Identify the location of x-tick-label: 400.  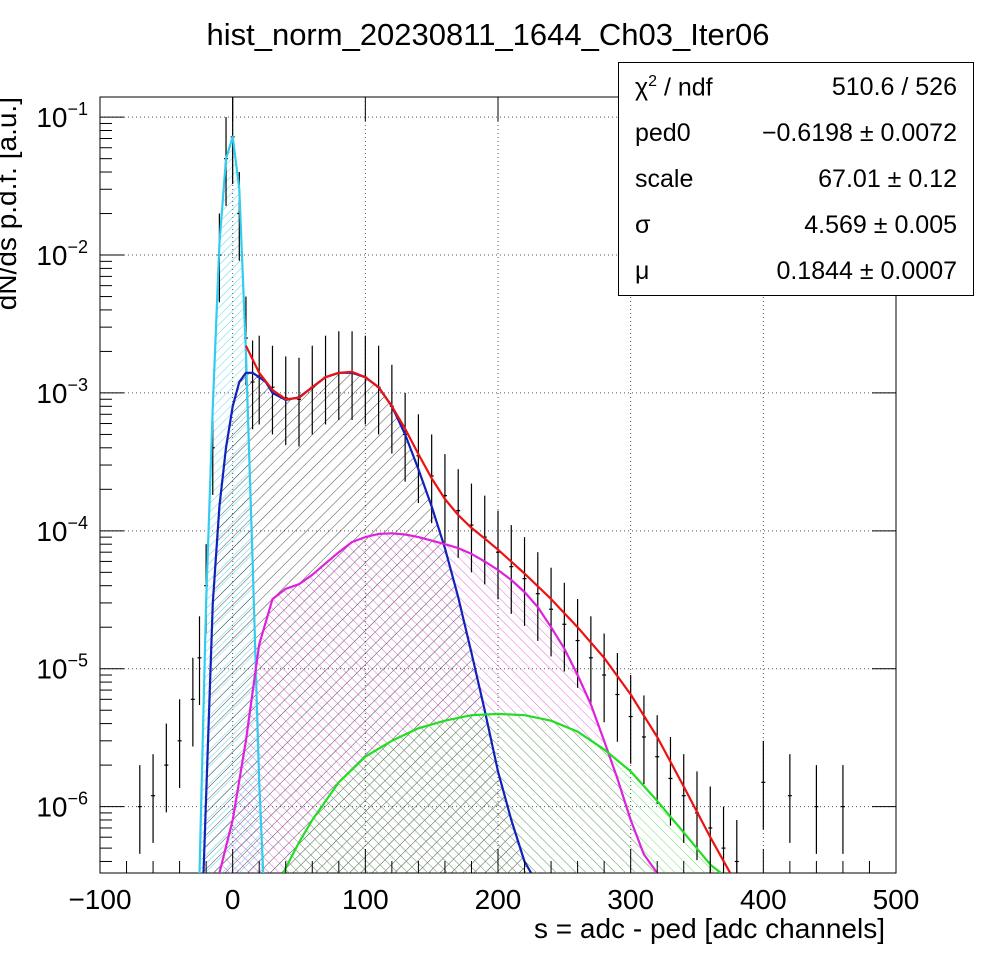
(763, 899).